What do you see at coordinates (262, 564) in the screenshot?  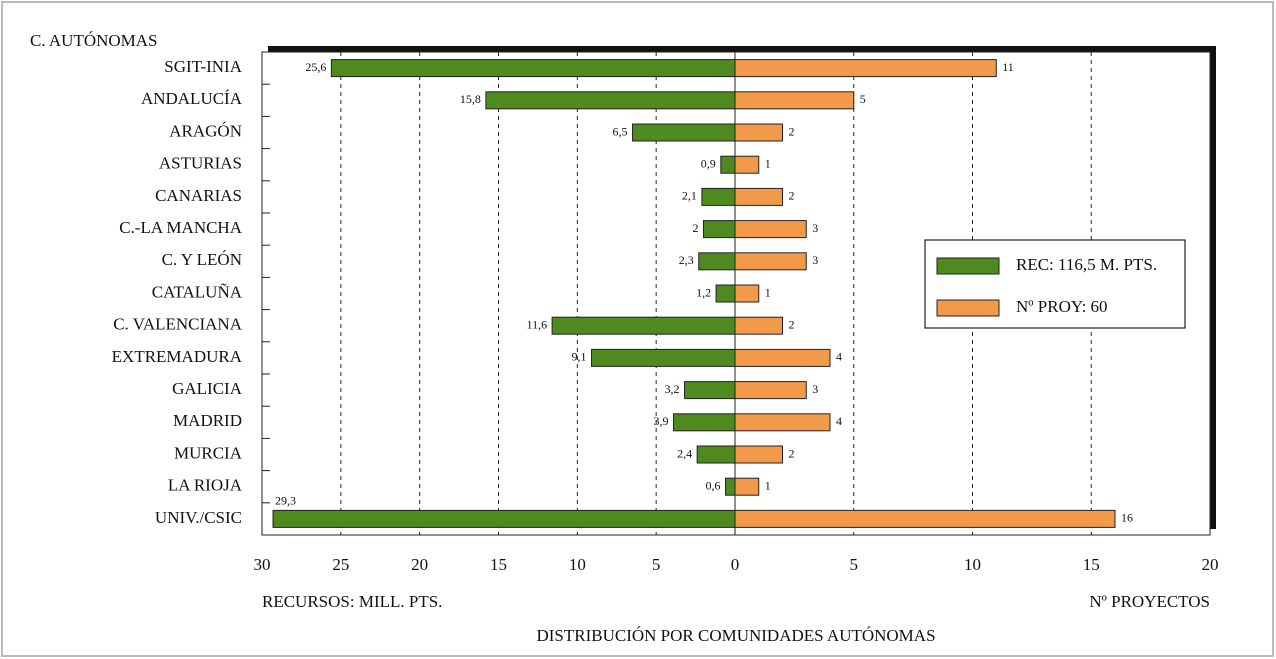 I see `x-tick-label: 30` at bounding box center [262, 564].